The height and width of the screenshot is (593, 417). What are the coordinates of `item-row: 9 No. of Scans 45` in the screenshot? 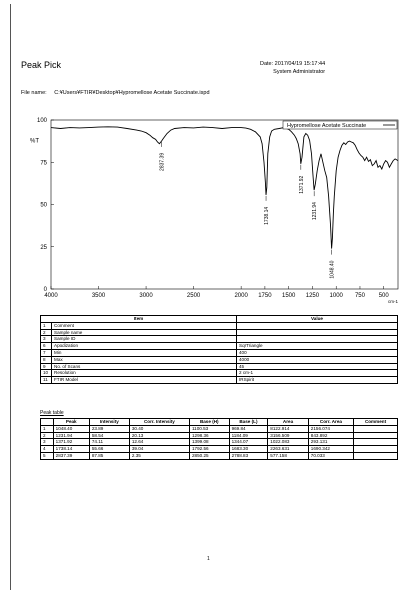 It's located at (219, 366).